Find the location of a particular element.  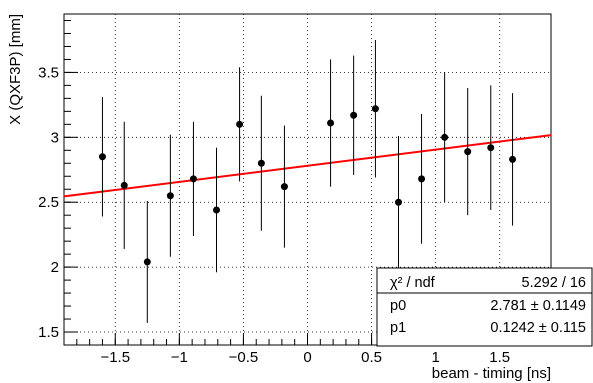

fit-line-segment is located at coordinates (307, 166).